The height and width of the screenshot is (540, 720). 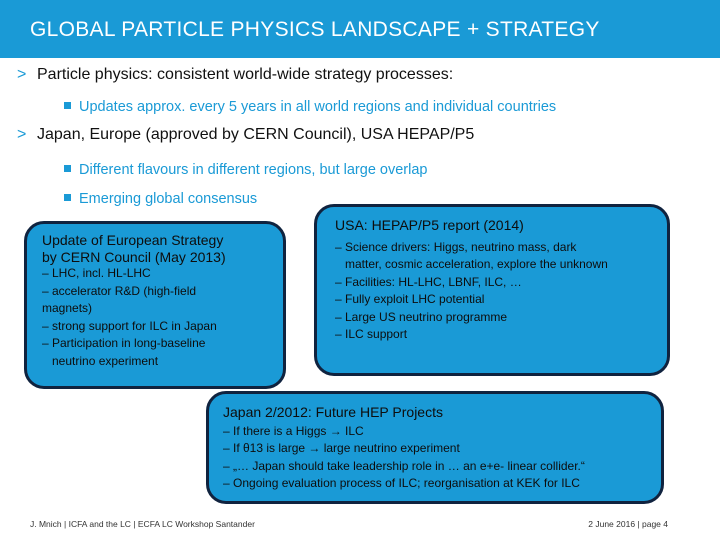 What do you see at coordinates (421, 316) in the screenshot?
I see `usa-item: – Large US neutrino programme` at bounding box center [421, 316].